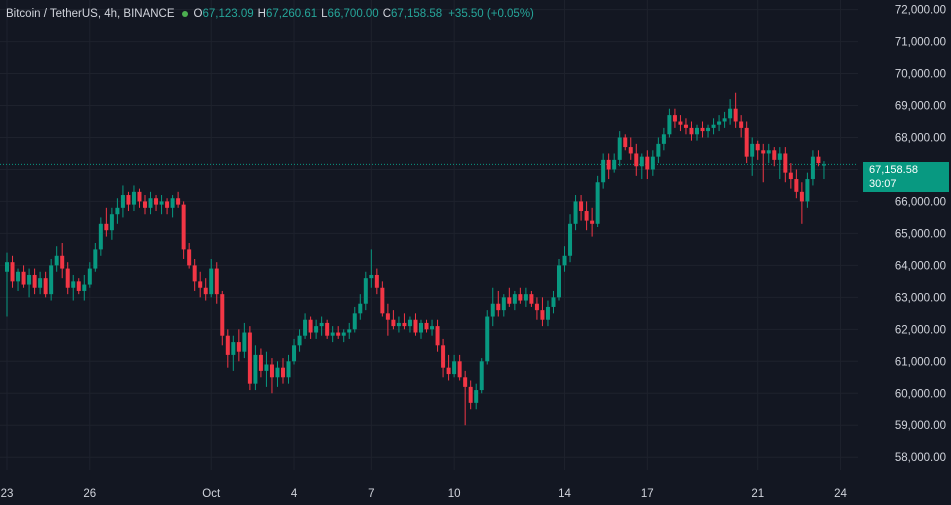 The width and height of the screenshot is (951, 505). I want to click on time-tick-label: 21, so click(757, 494).